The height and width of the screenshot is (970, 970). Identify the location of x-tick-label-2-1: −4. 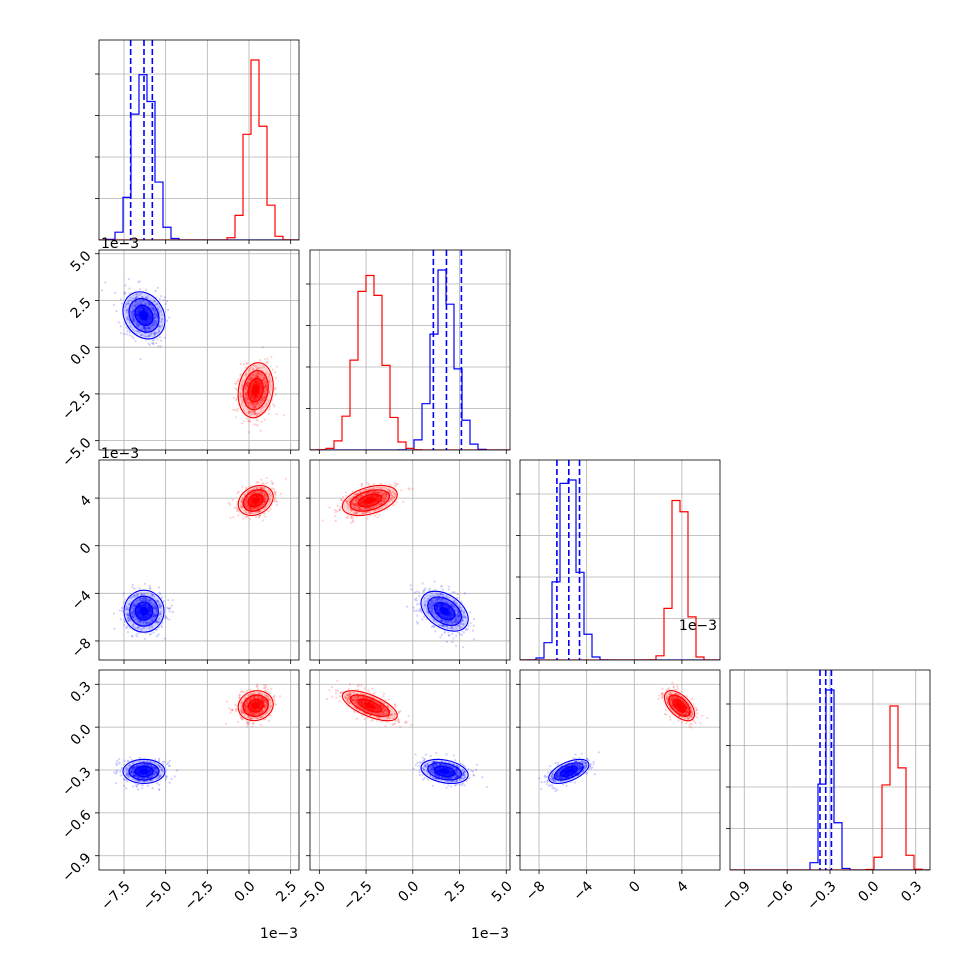
(583, 891).